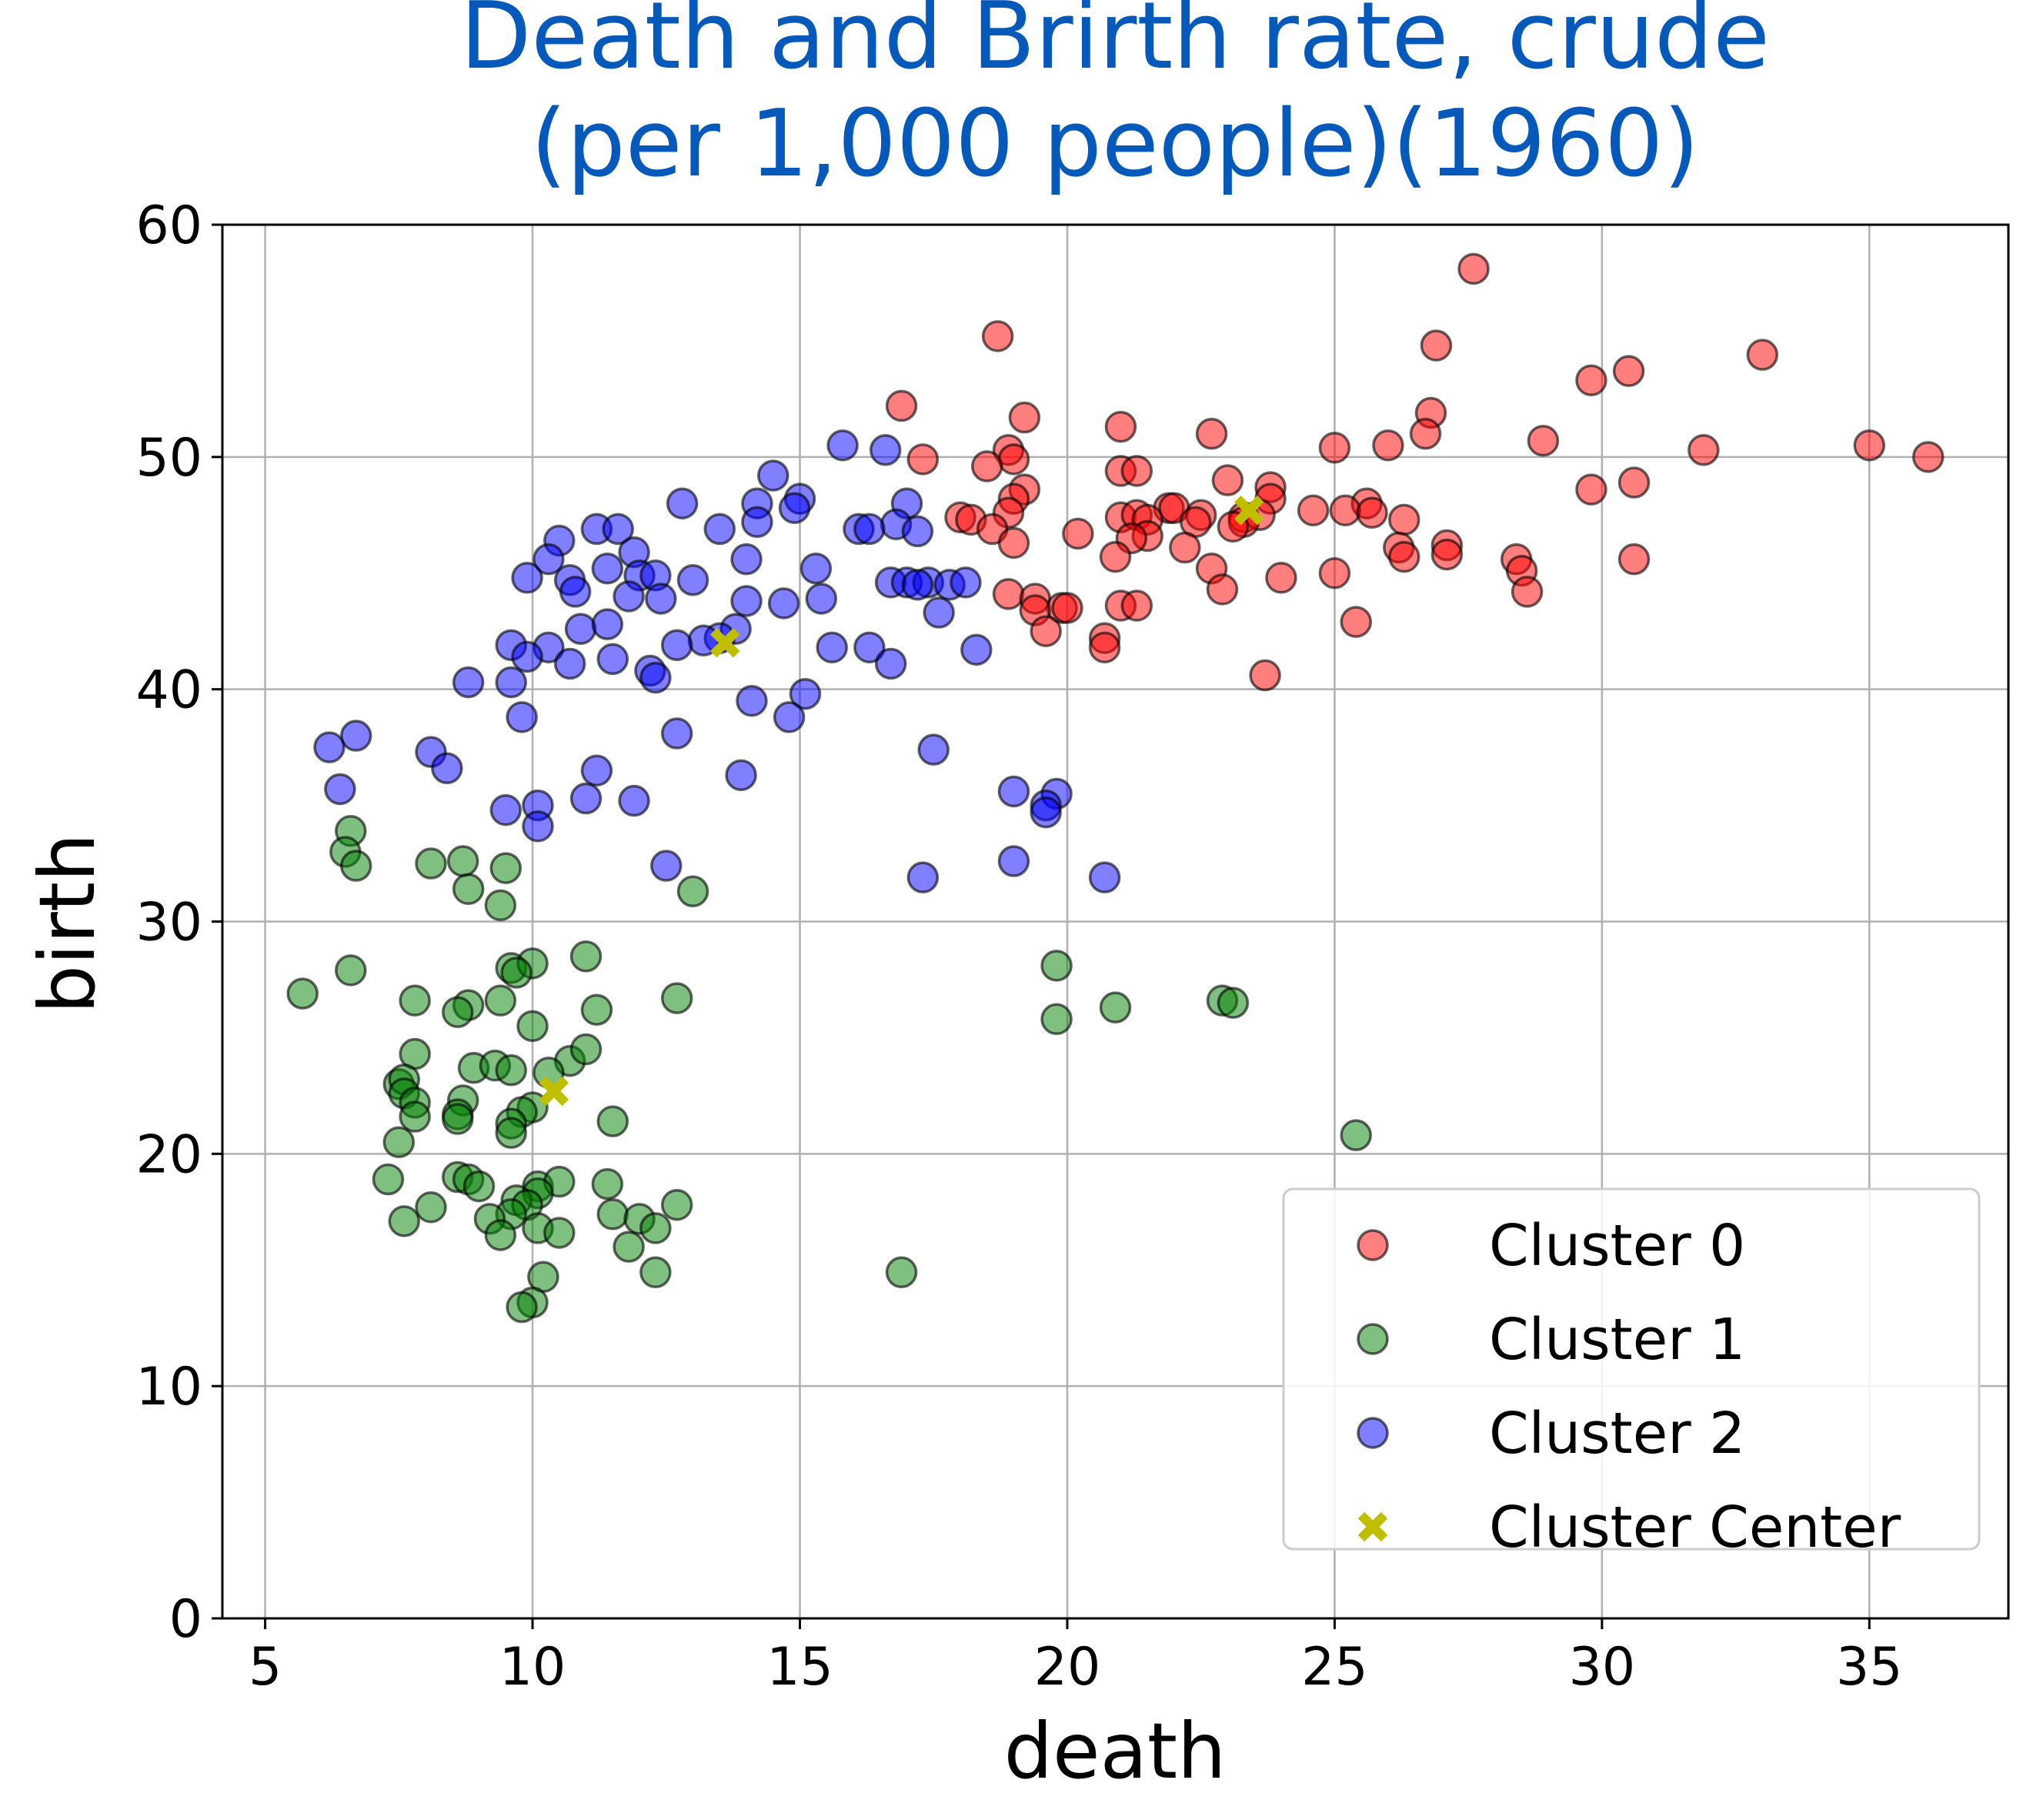 Image resolution: width=2033 pixels, height=1820 pixels. I want to click on y-tick-label: 60, so click(168, 226).